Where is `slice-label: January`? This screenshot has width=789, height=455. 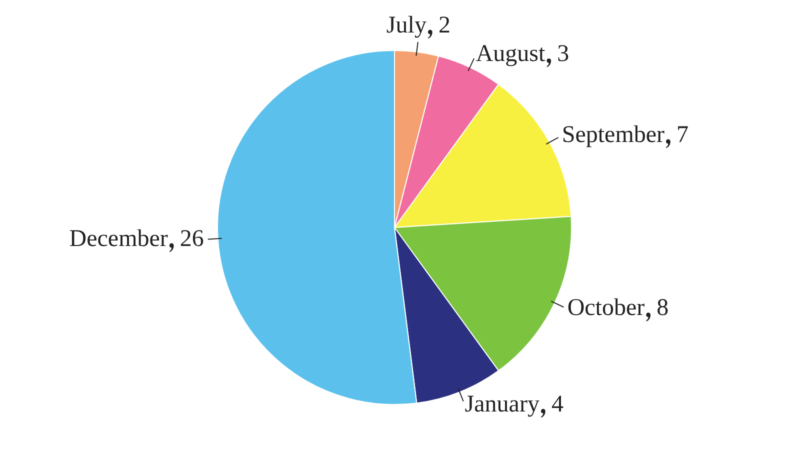 slice-label: January is located at coordinates (502, 404).